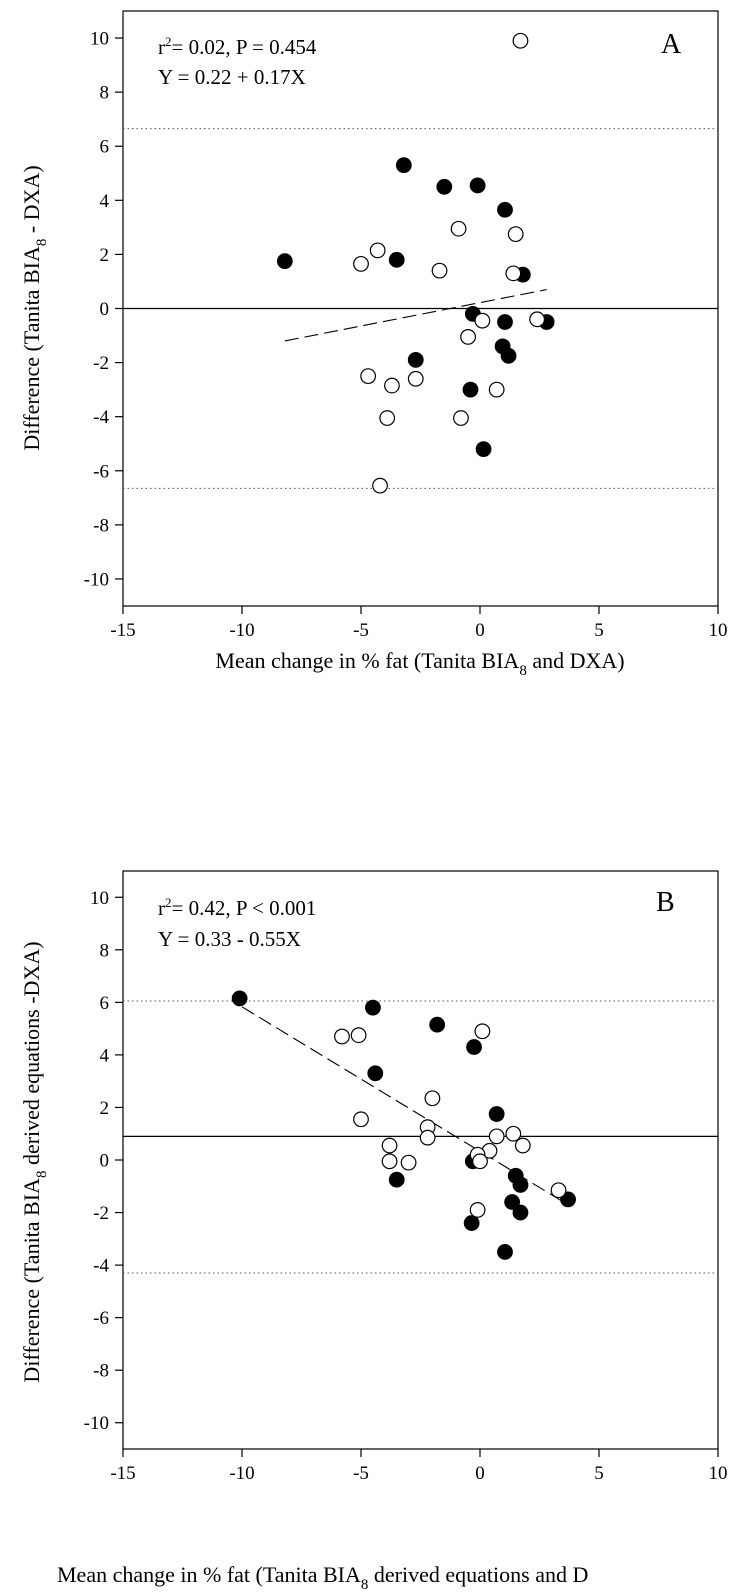  Describe the element at coordinates (361, 630) in the screenshot. I see `panel-a-x-tick-label: -5` at that location.